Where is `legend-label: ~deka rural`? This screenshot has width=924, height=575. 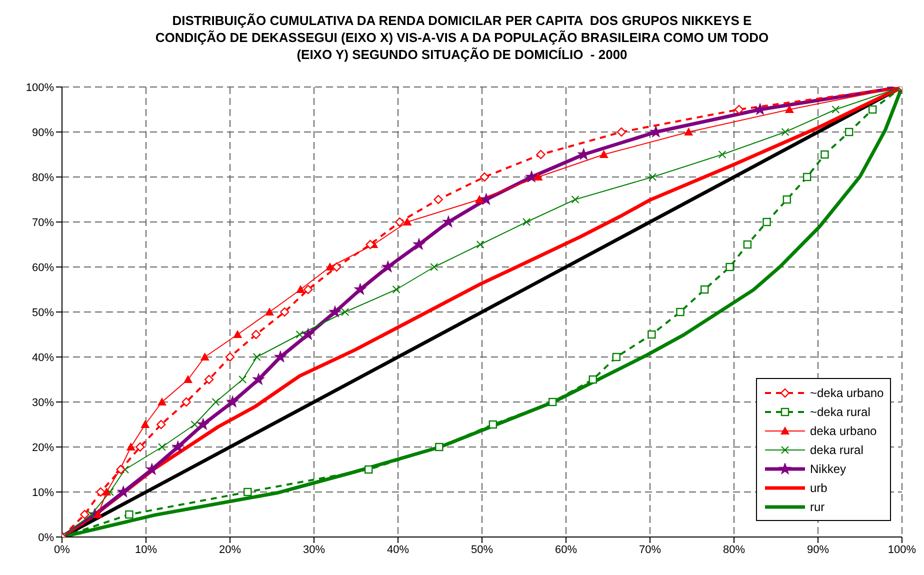 legend-label: ~deka rural is located at coordinates (840, 411).